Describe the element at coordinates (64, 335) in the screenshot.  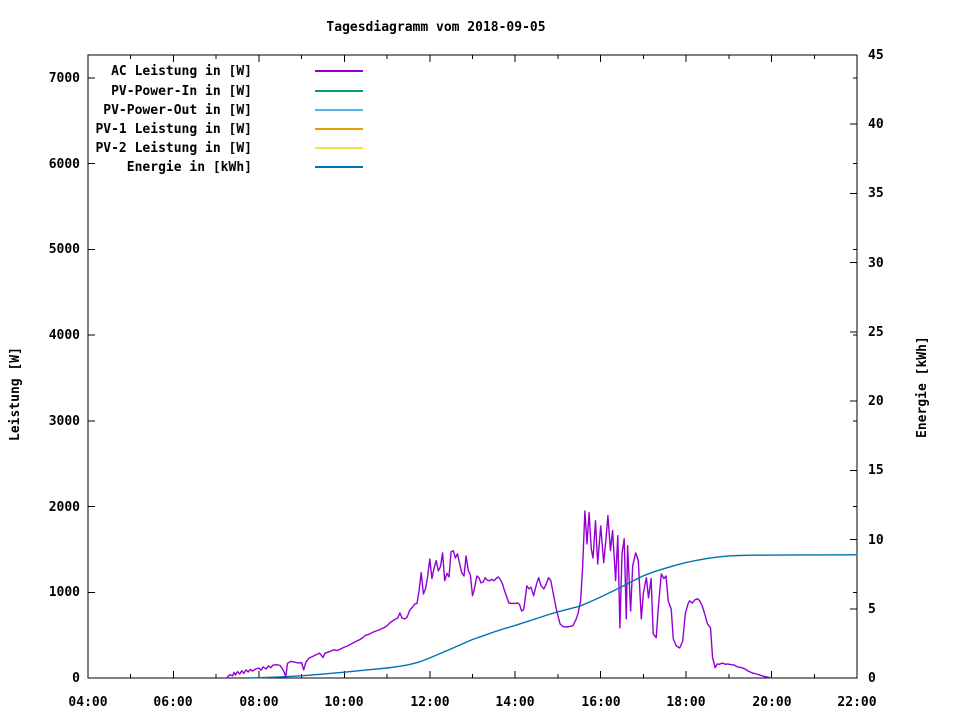
I see `y1-tick-label: 4000` at that location.